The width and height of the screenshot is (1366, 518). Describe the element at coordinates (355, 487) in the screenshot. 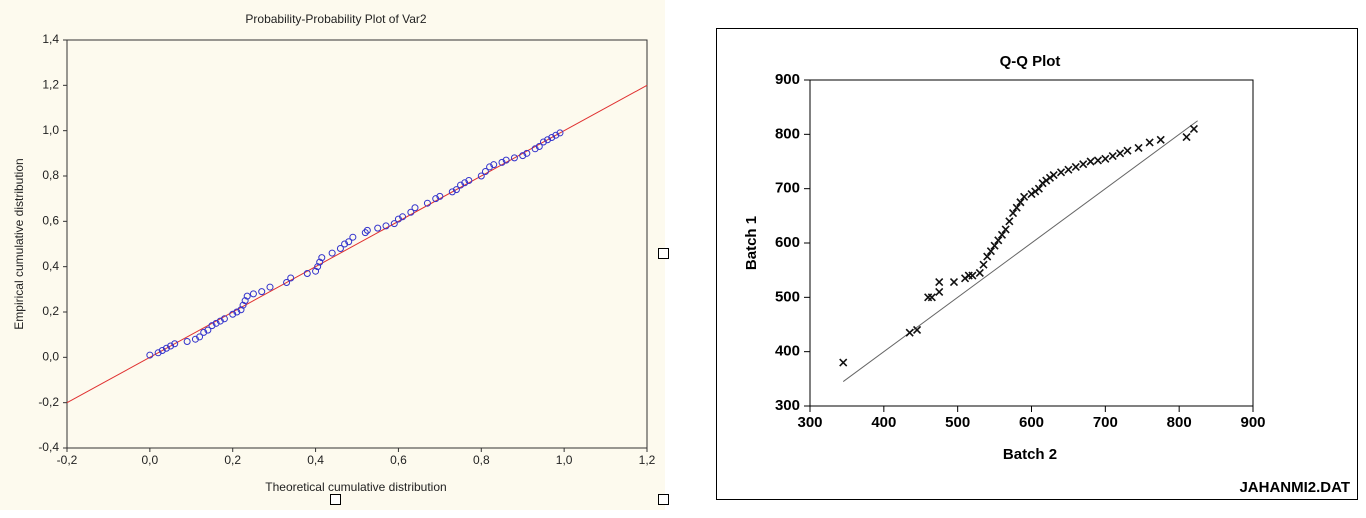

I see `x-axis-label: Theoretical cumulative distribution` at that location.